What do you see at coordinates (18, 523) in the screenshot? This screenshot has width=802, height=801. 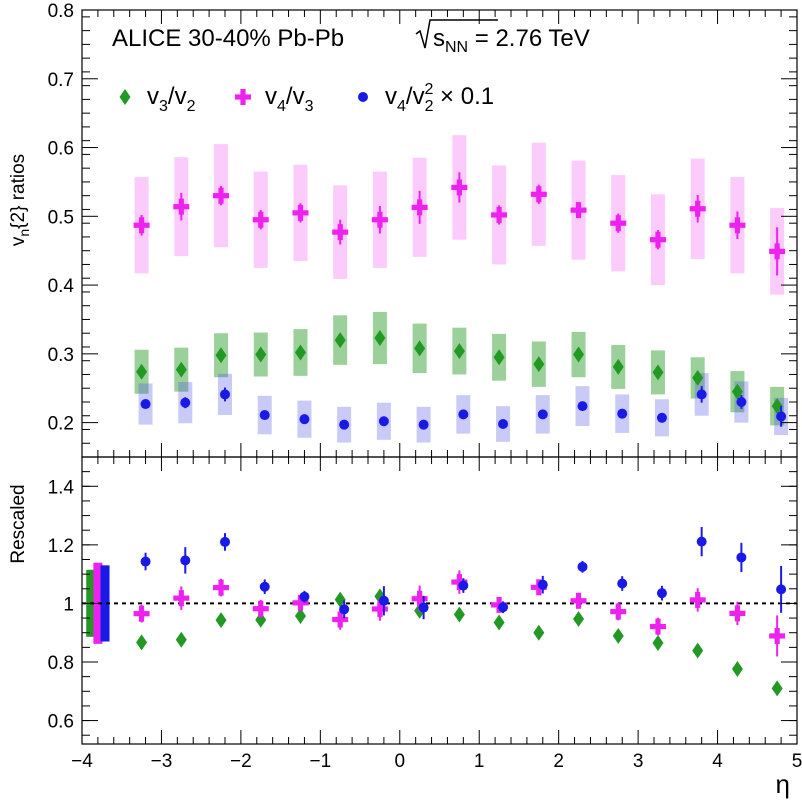 I see `bottom-y-label: Rescaled` at bounding box center [18, 523].